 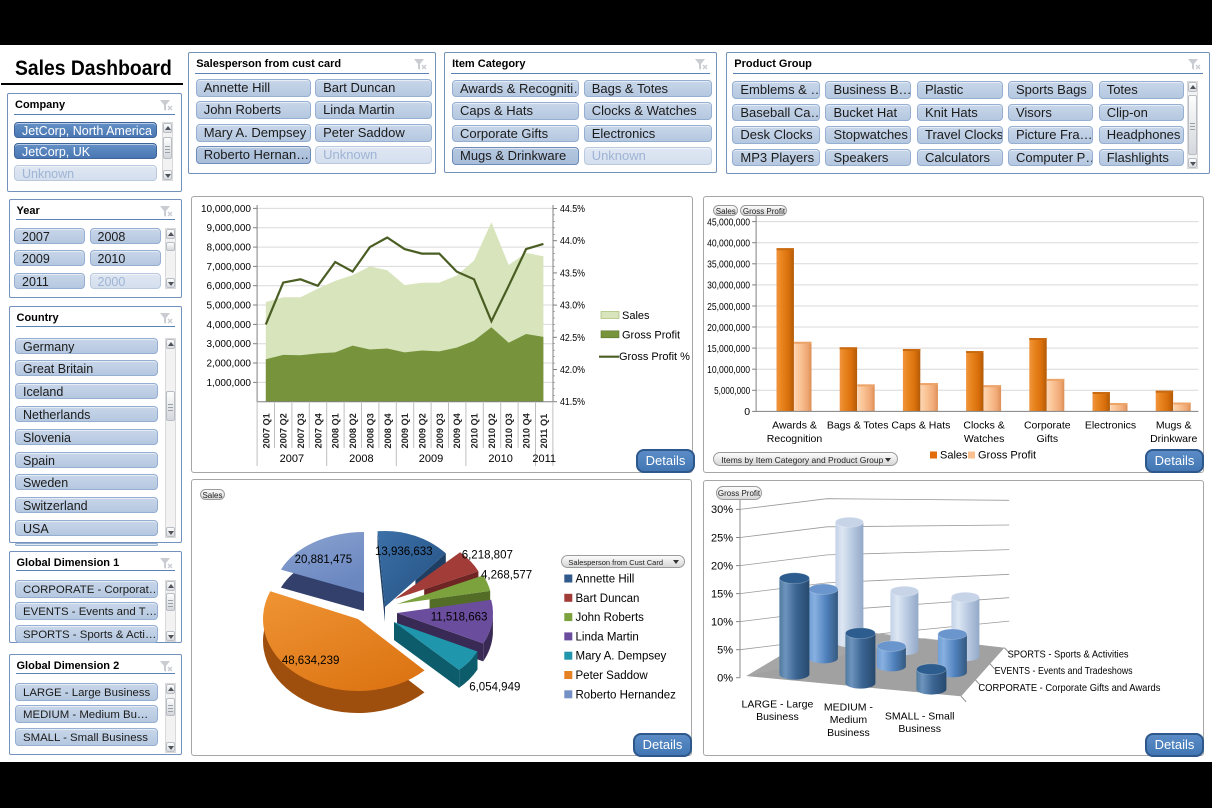 I want to click on svg-text: 1,000,000, so click(x=229, y=383).